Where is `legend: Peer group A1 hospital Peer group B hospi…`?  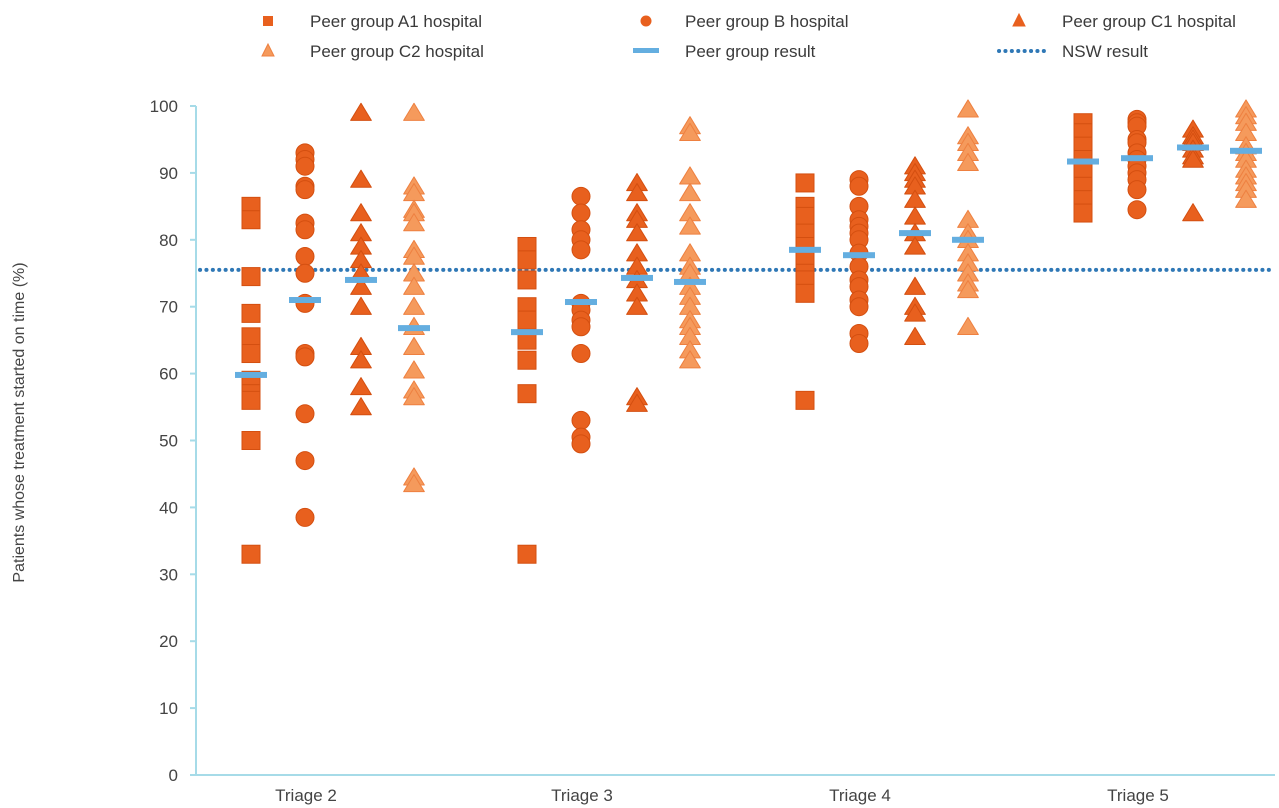 legend: Peer group A1 hospital Peer group B hospi… is located at coordinates (748, 36).